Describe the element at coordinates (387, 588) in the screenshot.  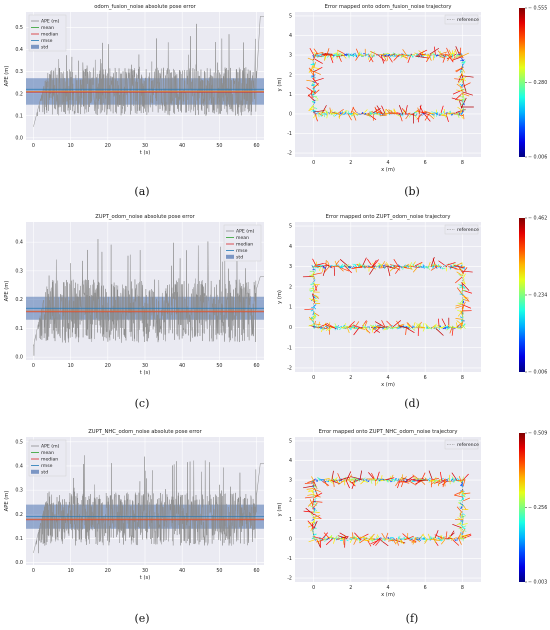
I see `x-tick-label: 4` at that location.